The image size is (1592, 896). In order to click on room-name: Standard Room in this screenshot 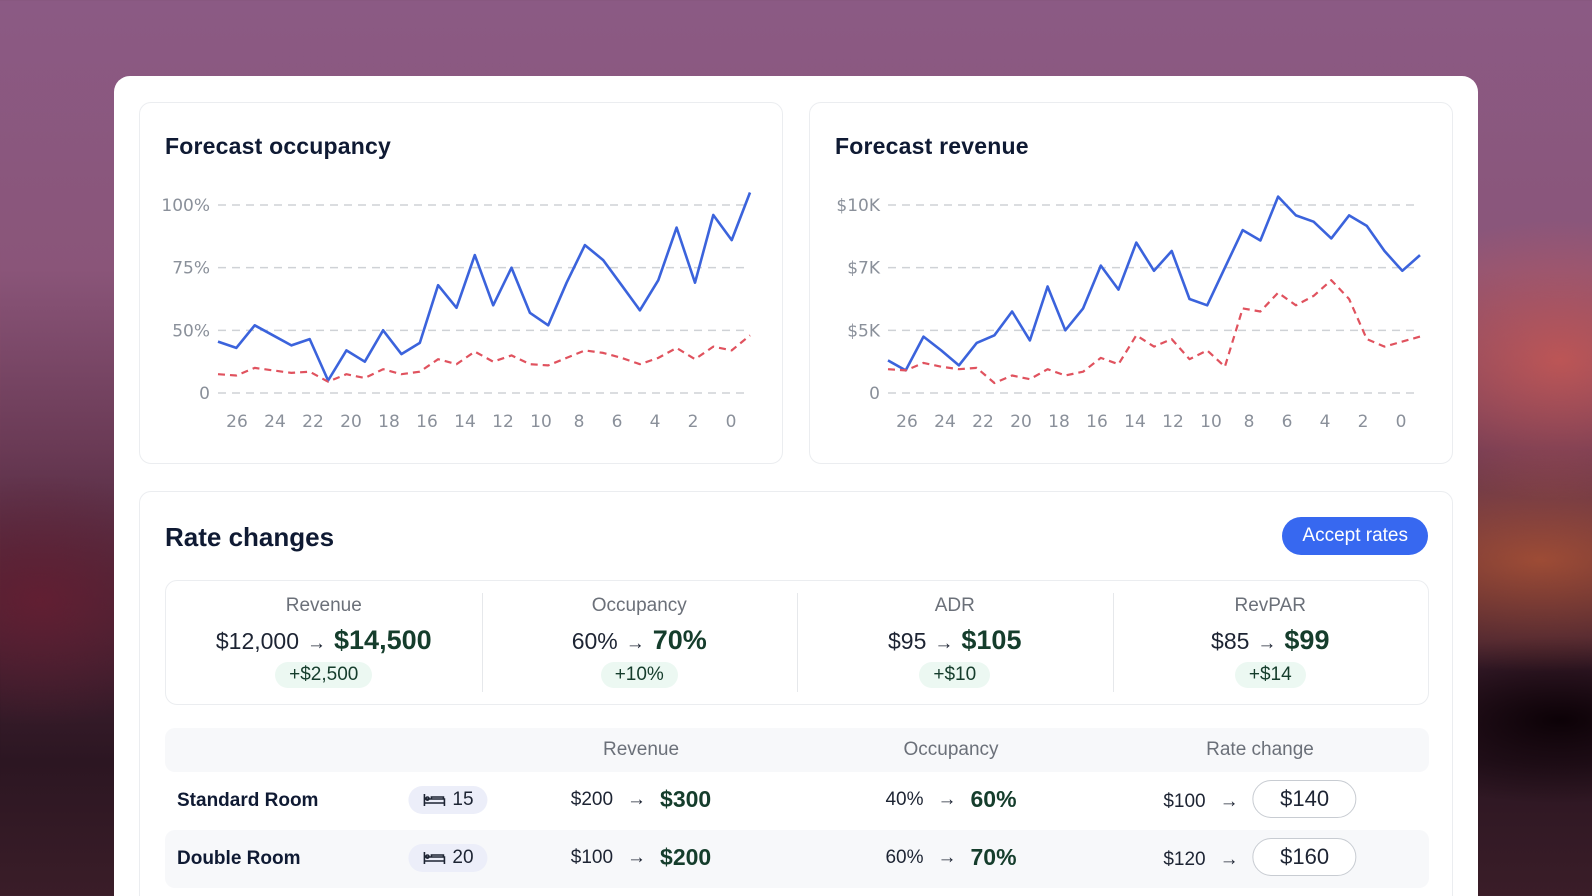, I will do `click(248, 800)`.